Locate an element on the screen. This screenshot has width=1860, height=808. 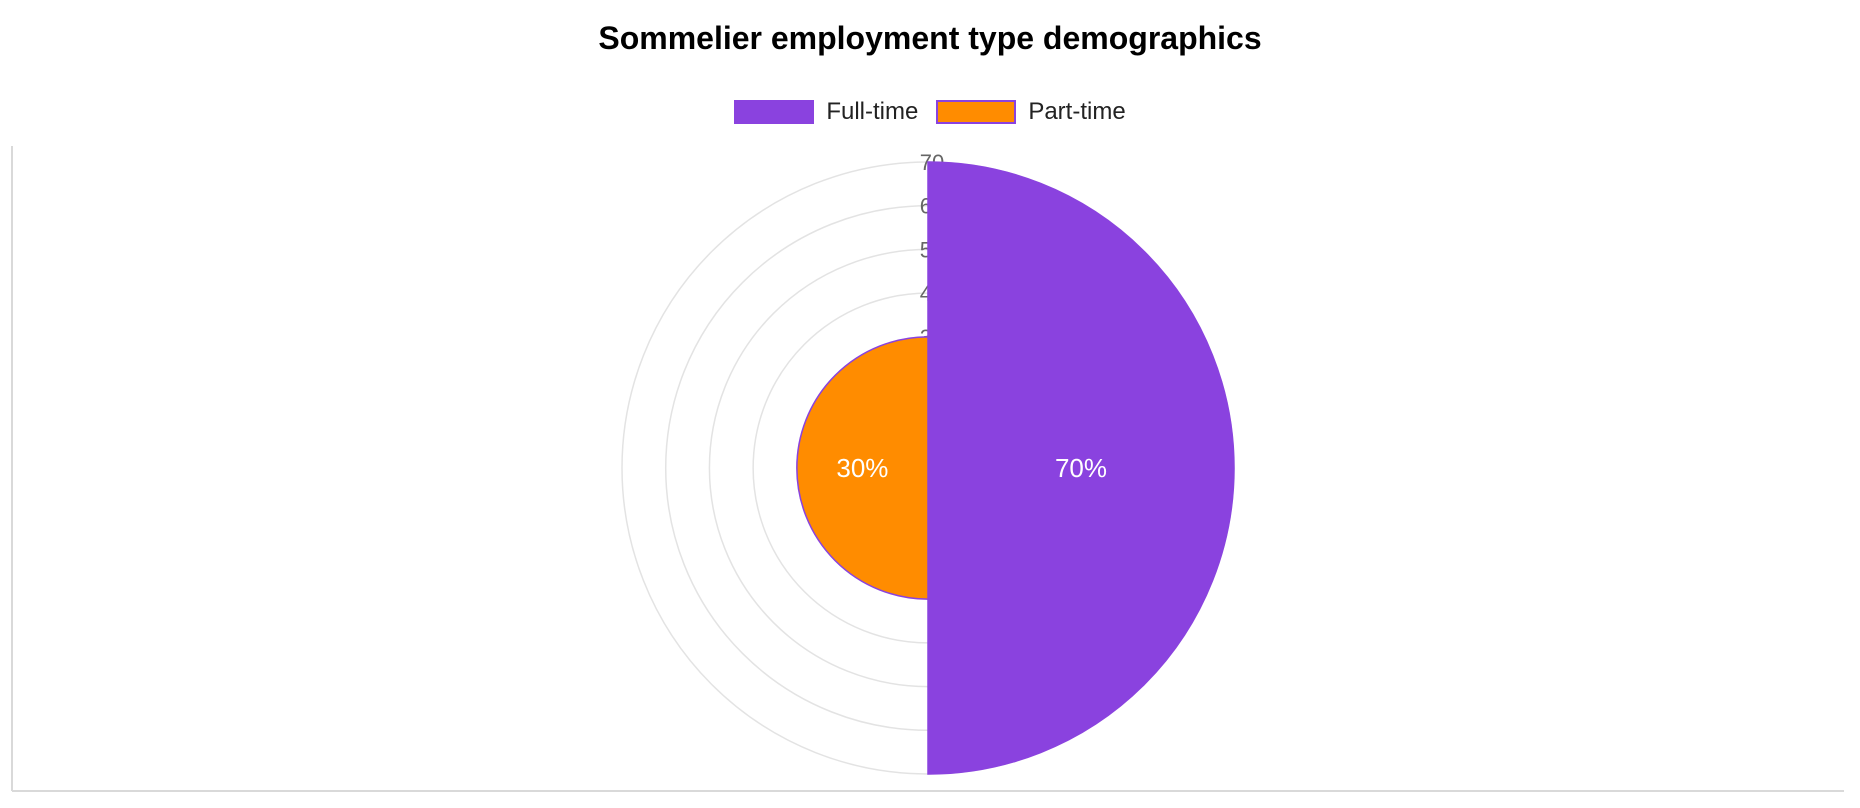
data-label-full-time: 70% is located at coordinates (1081, 468).